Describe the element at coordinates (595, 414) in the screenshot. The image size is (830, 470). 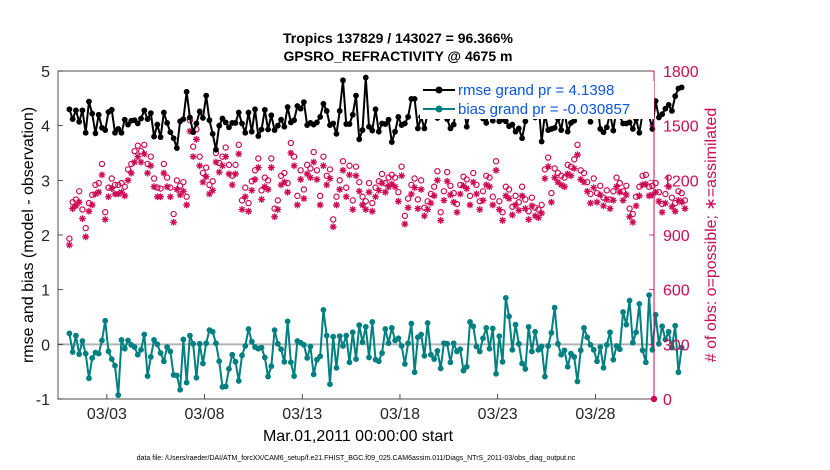
I see `x-tick-label: 03/28` at that location.